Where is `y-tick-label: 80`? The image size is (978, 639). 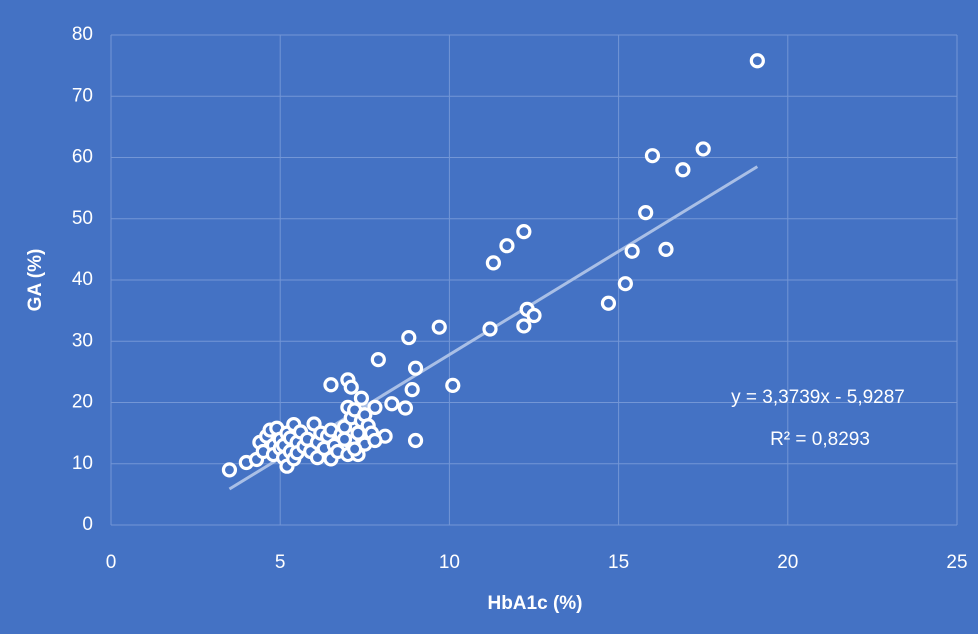
y-tick-label: 80 is located at coordinates (82, 34).